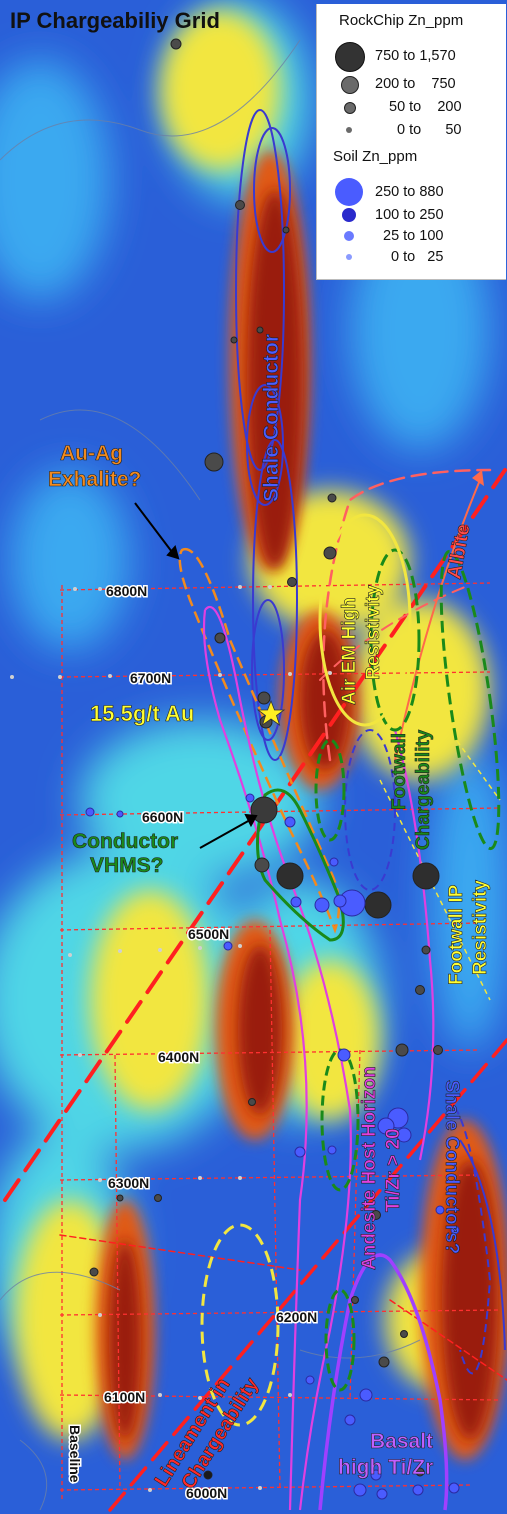 This screenshot has height=1514, width=507. Describe the element at coordinates (440, 845) in the screenshot. I see `resistivity-lines` at that location.